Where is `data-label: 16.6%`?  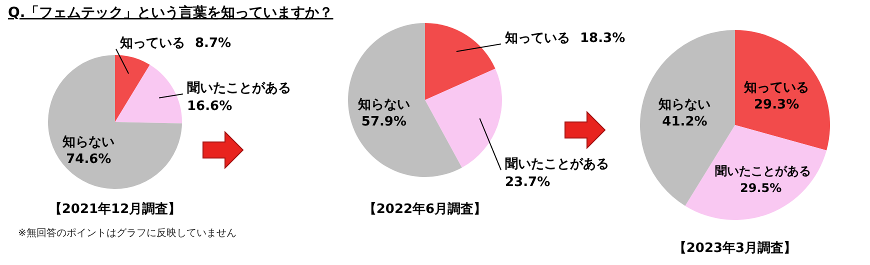 data-label: 16.6% is located at coordinates (209, 106).